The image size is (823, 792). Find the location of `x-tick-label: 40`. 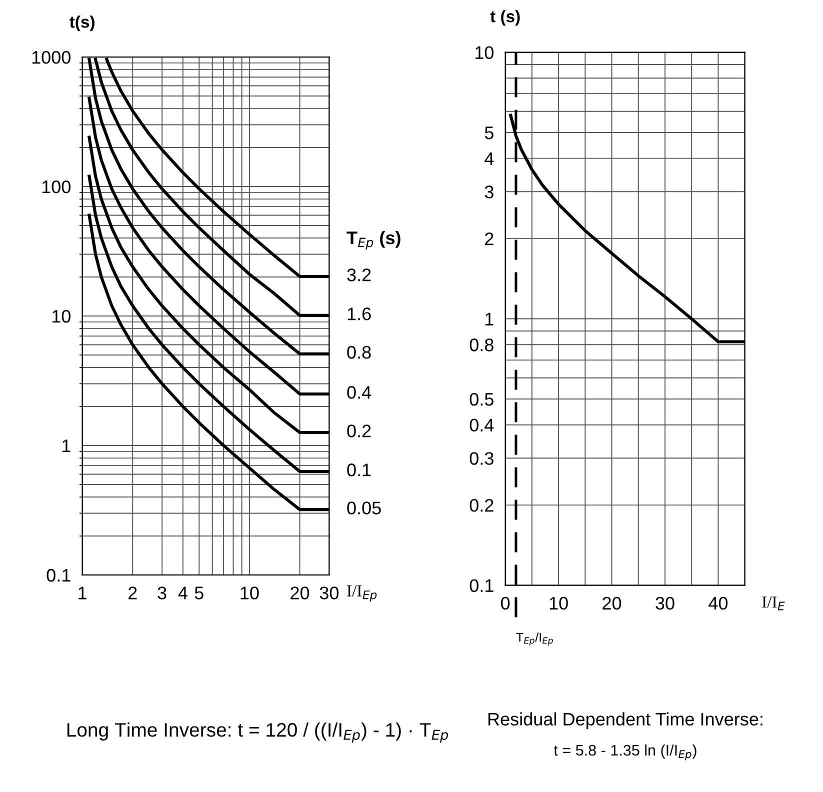

x-tick-label: 40 is located at coordinates (718, 603).